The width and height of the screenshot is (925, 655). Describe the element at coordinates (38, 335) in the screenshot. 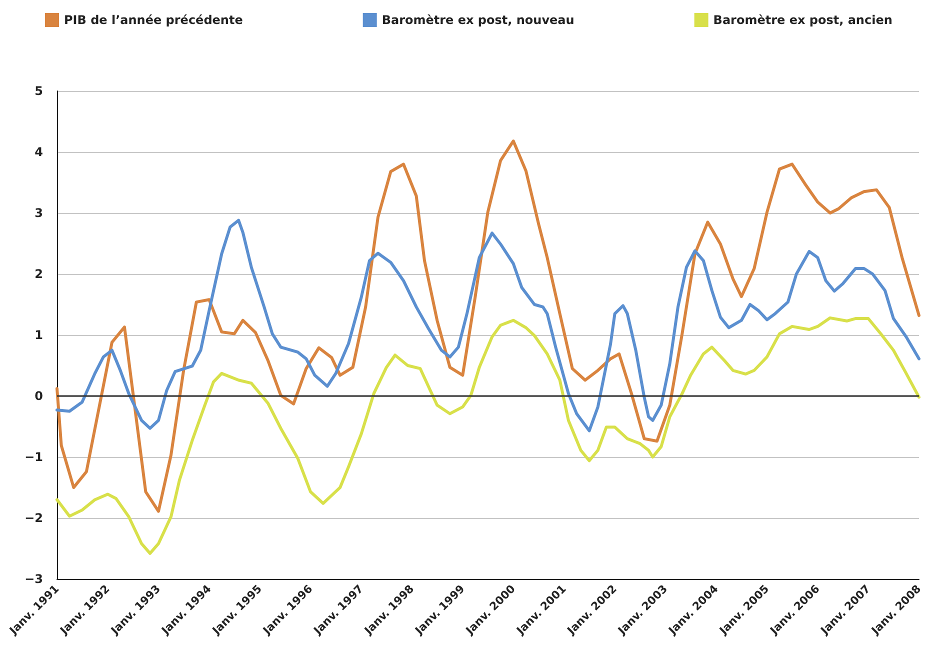

I see `y-tick-label: 1` at that location.